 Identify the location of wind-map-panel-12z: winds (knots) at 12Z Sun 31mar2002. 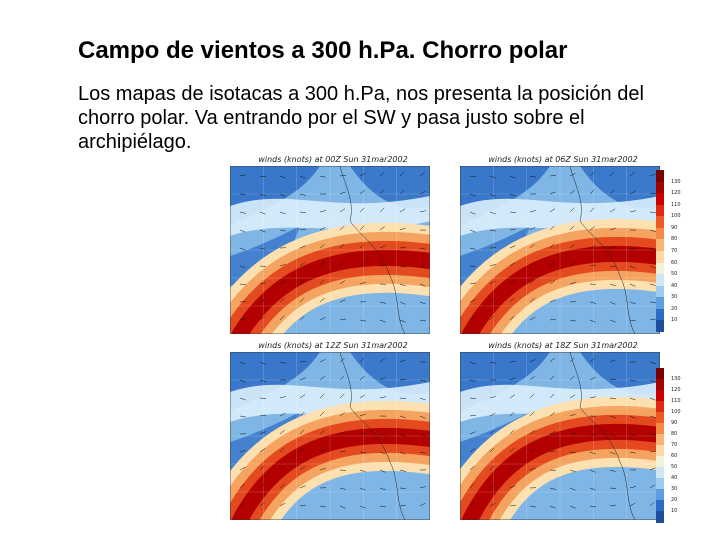
(333, 430).